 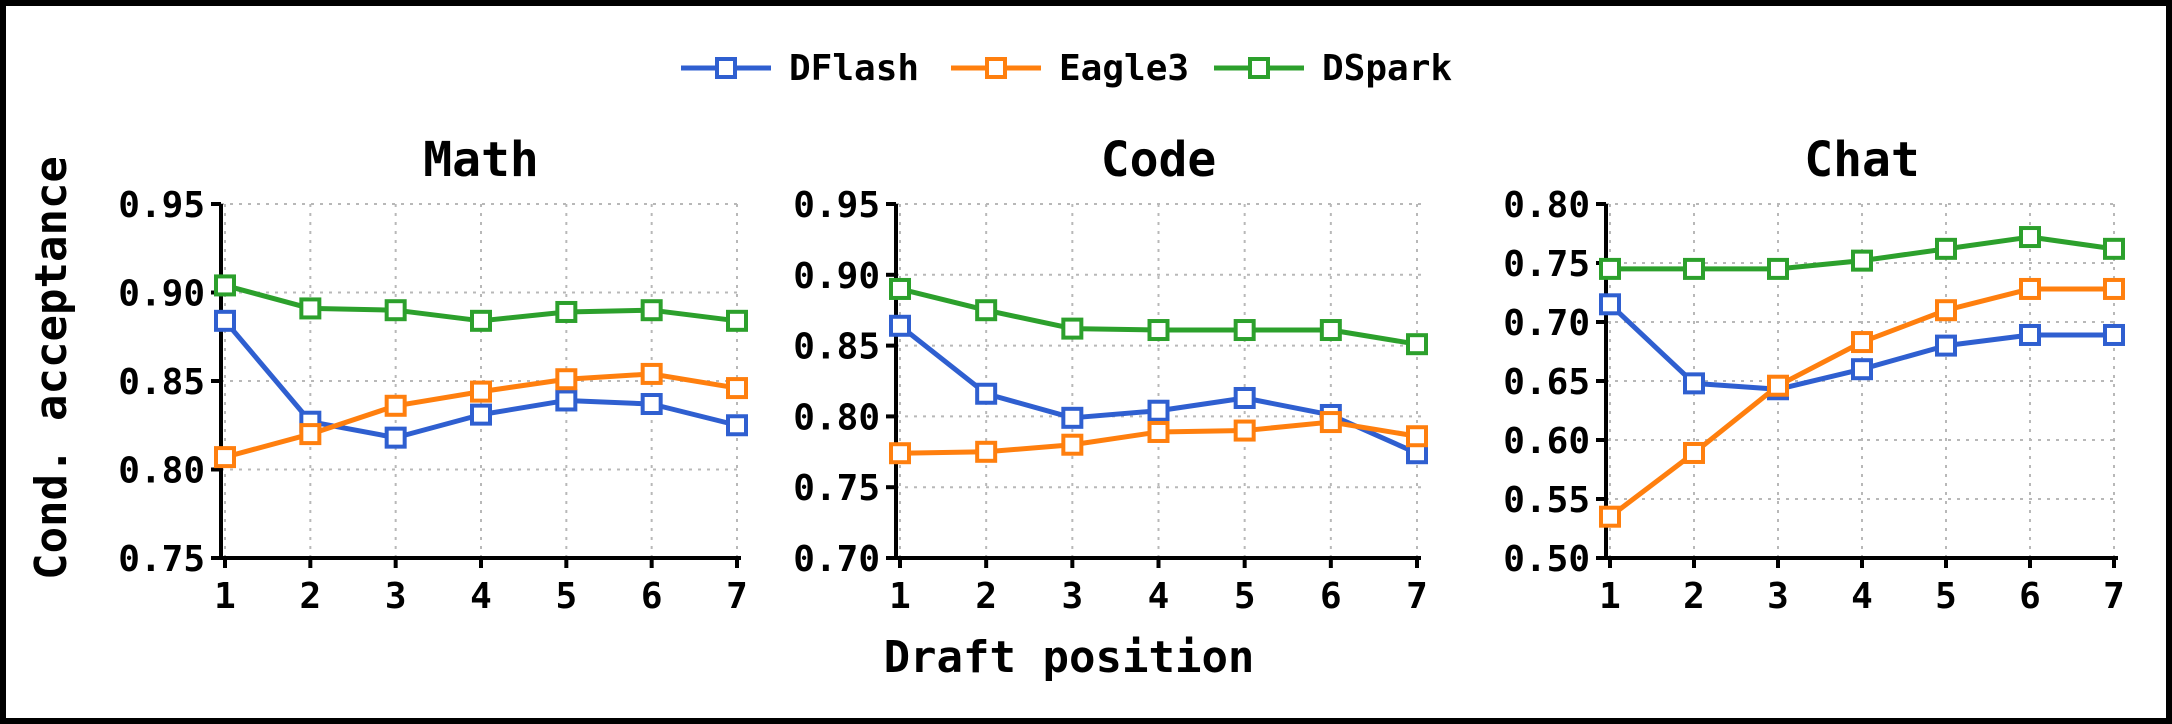 I want to click on legend-entry-dflash: DFlash, so click(x=800, y=68).